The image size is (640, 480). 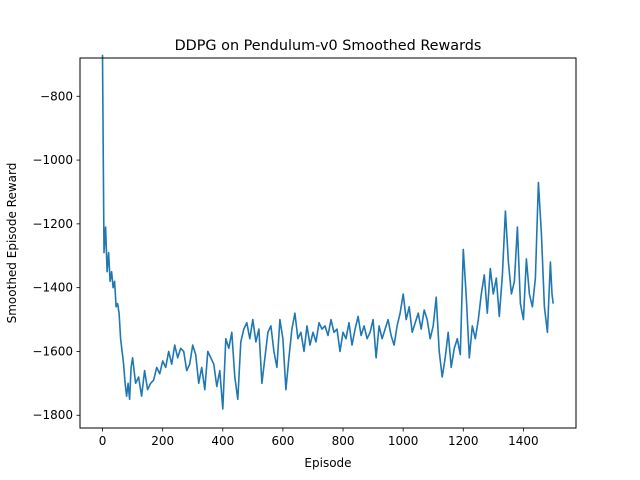 What do you see at coordinates (56, 255) in the screenshot?
I see `y-axis-ticks: −1800 −1600 −1400 −1200 −1000 −800` at bounding box center [56, 255].